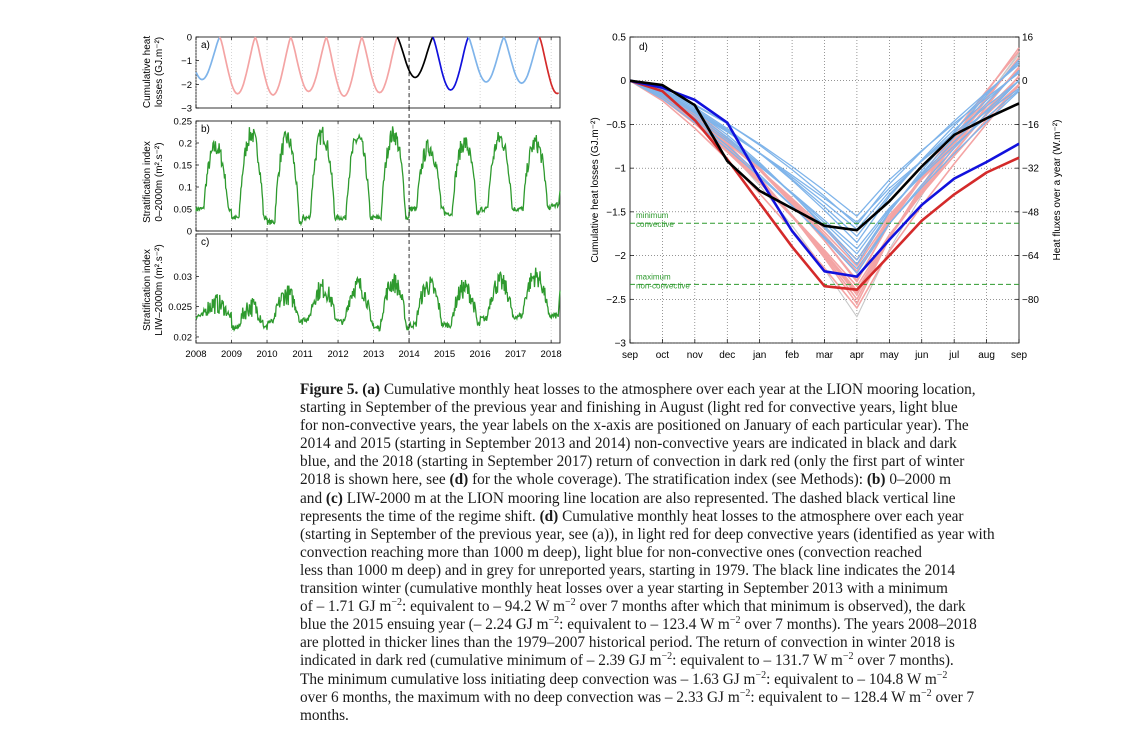 Image resolution: width=1140 pixels, height=755 pixels. What do you see at coordinates (889, 355) in the screenshot?
I see `x-tick-label: may` at bounding box center [889, 355].